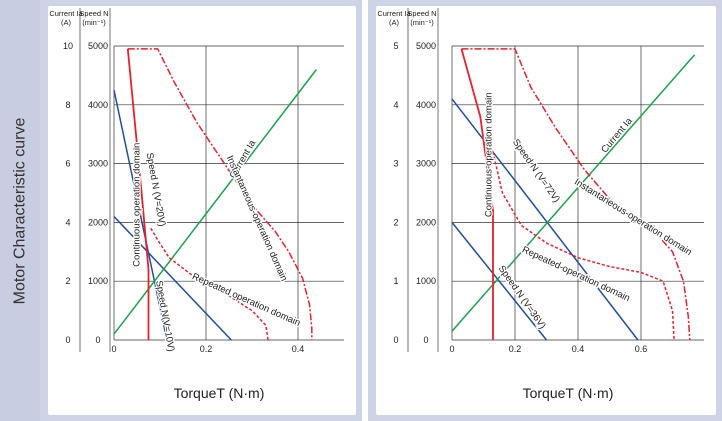 This screenshot has width=722, height=421. Describe the element at coordinates (68, 46) in the screenshot. I see `current-tick-label: 10` at that location.